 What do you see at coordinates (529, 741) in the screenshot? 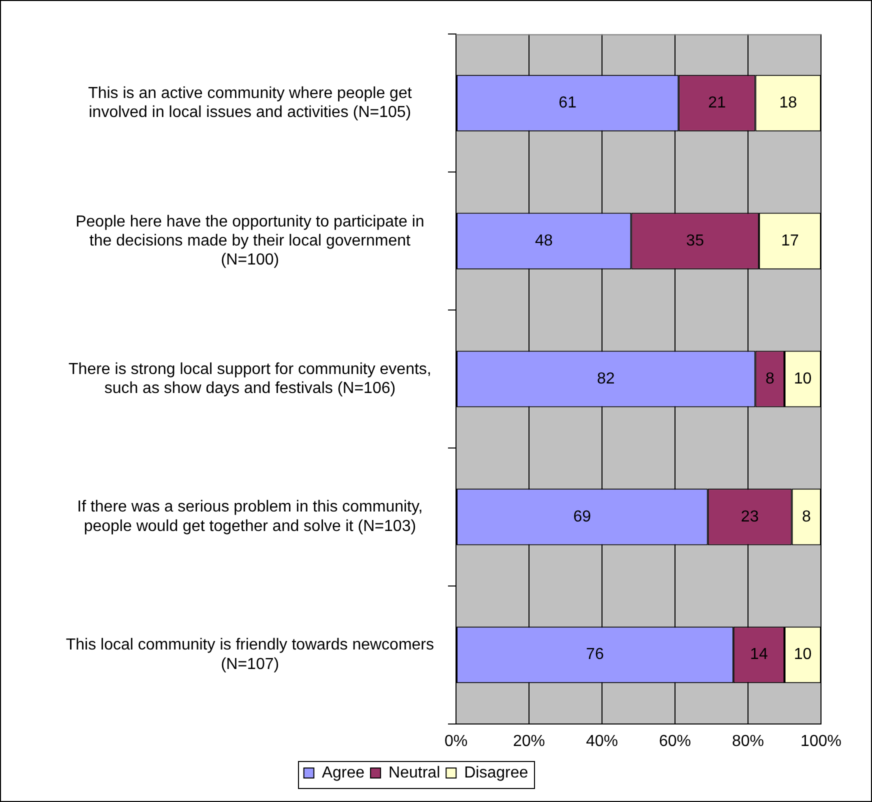
I see `x-tick-label: 20%` at bounding box center [529, 741].